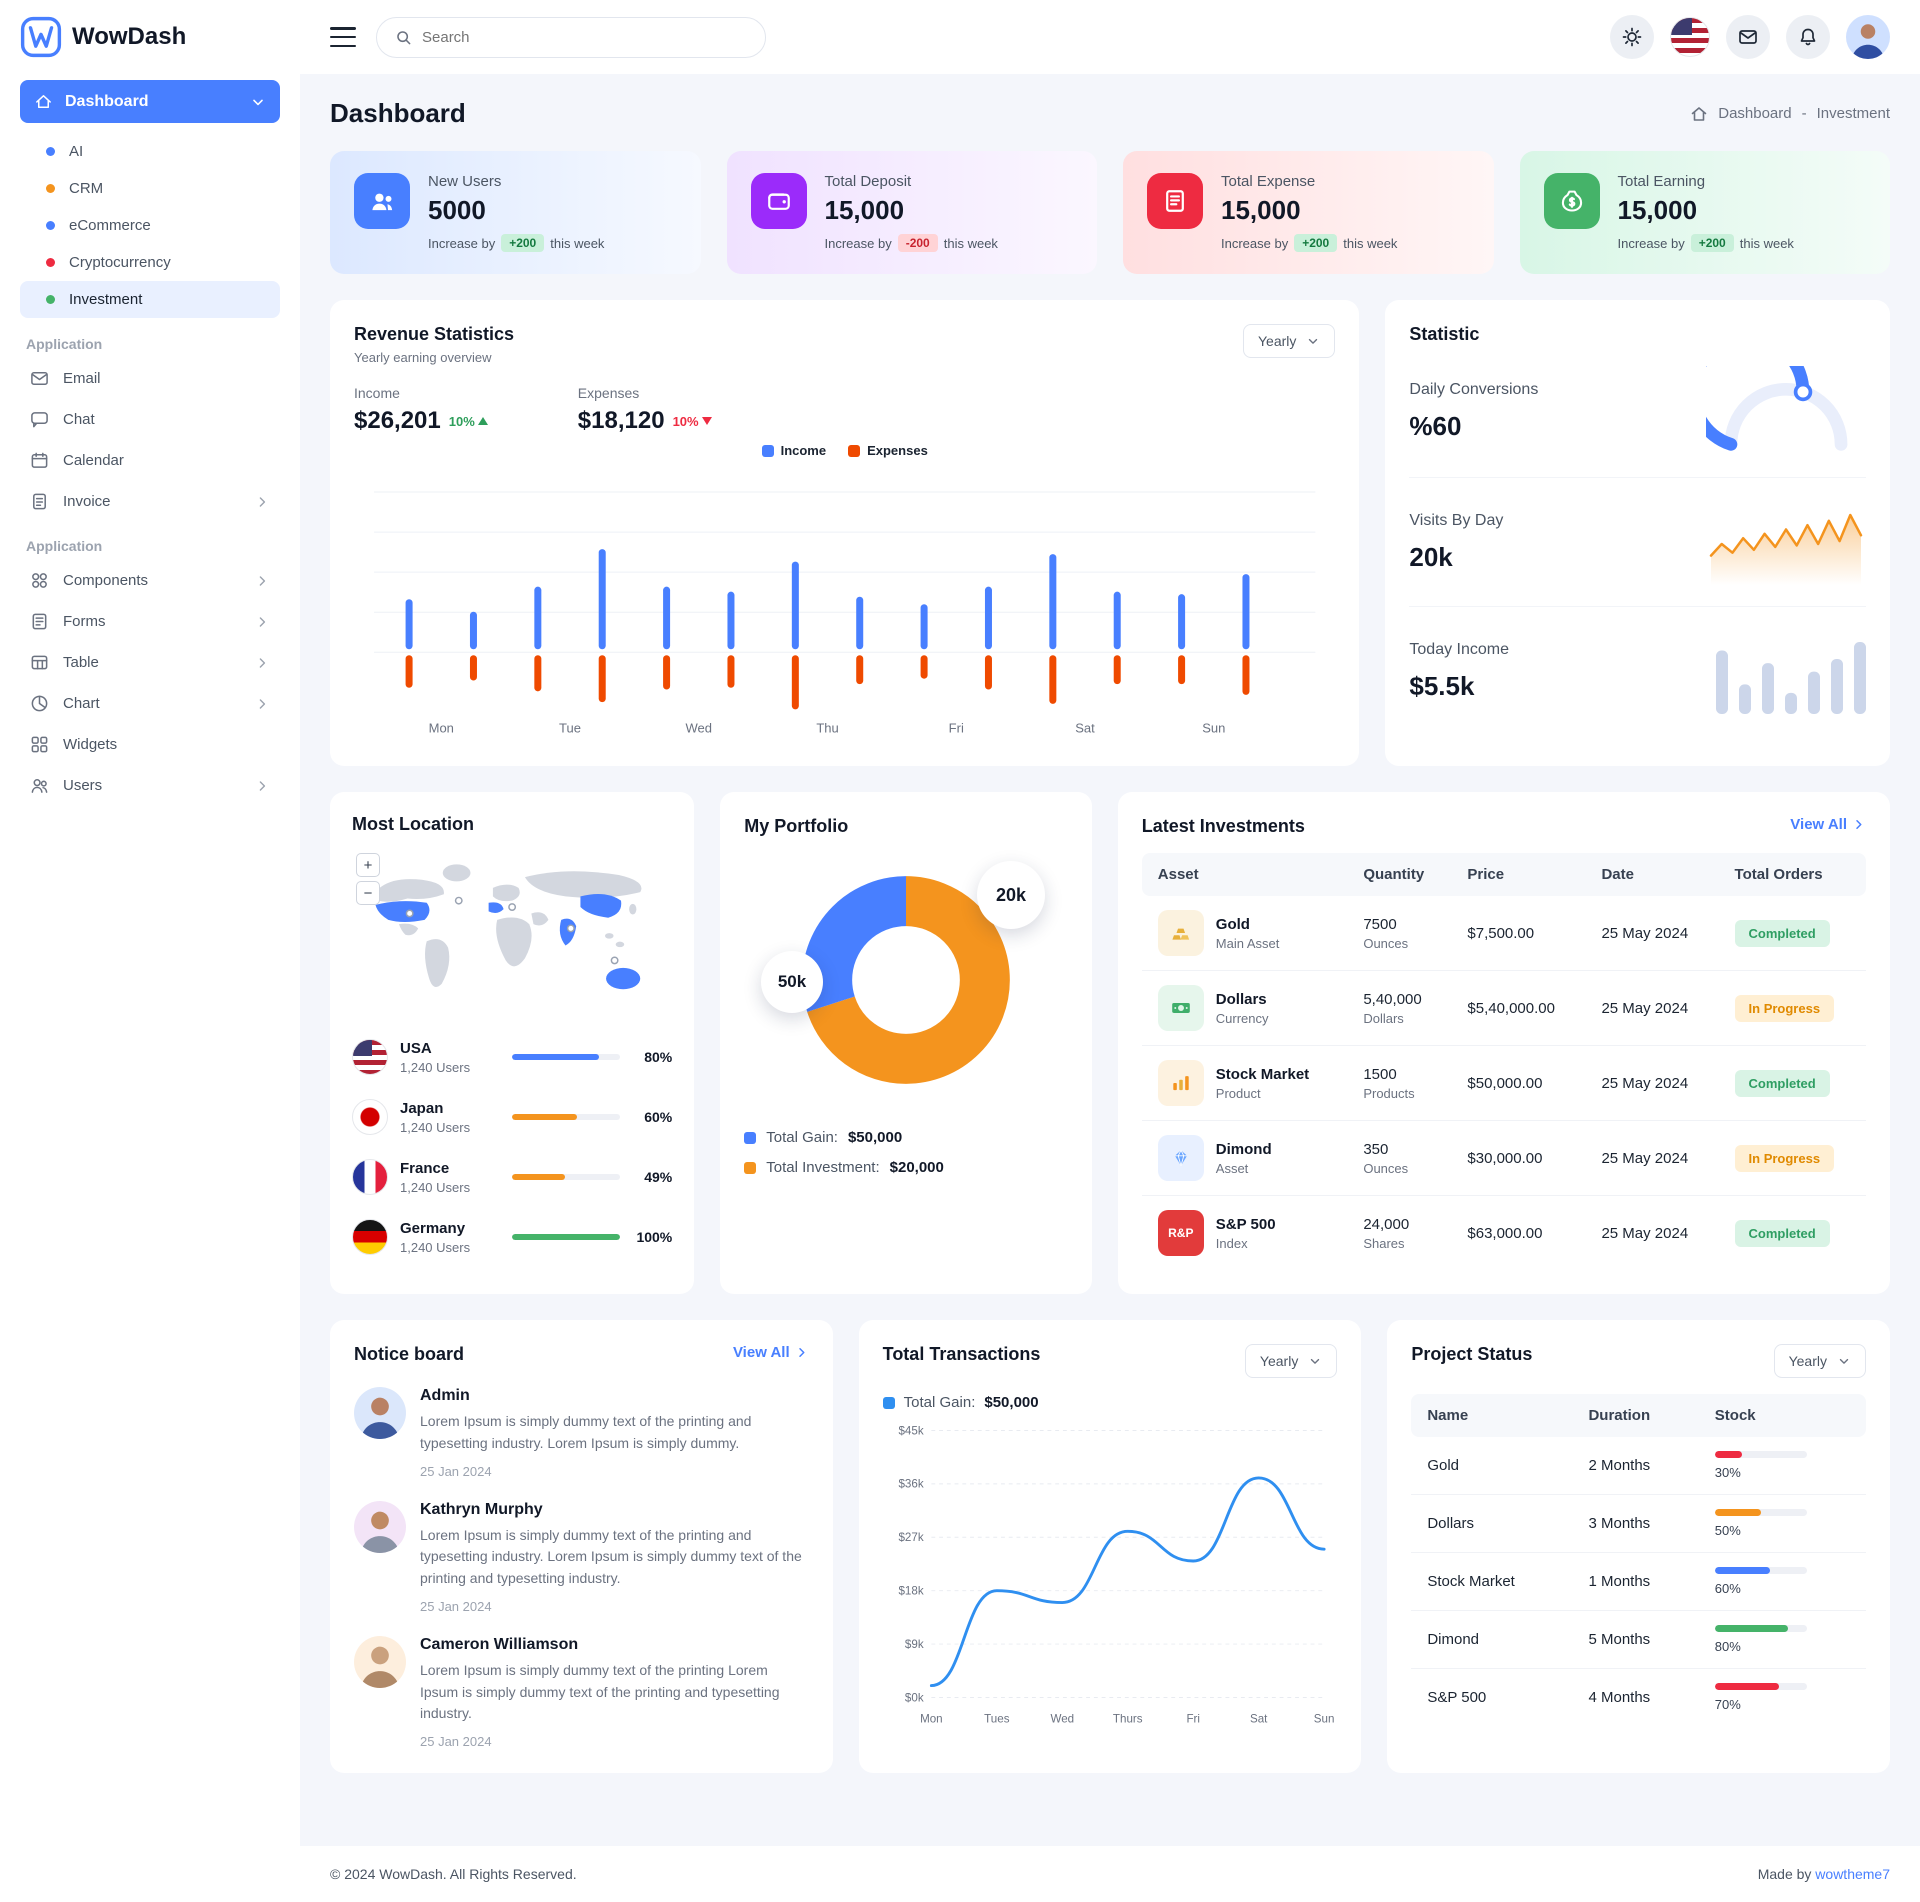 This screenshot has height=1902, width=1920. What do you see at coordinates (654, 1237) in the screenshot?
I see `country-percent: 100%` at bounding box center [654, 1237].